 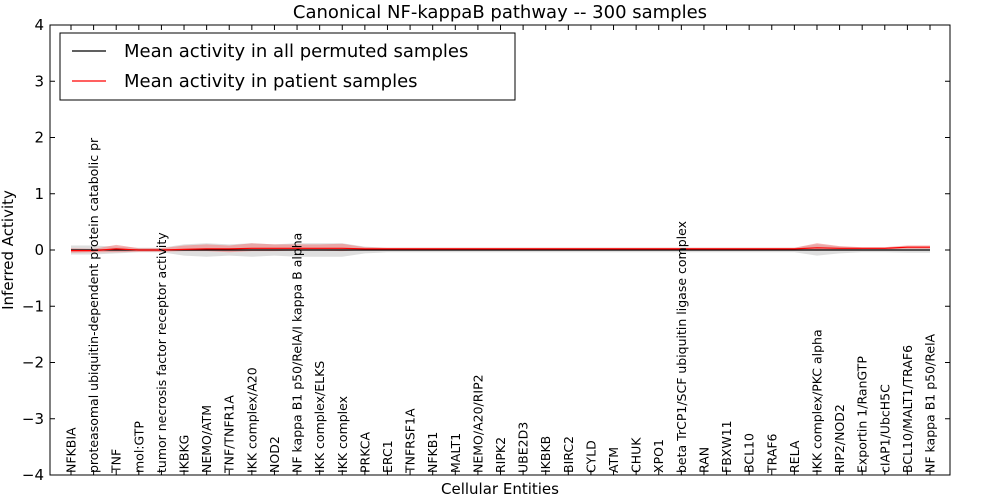 I want to click on category-label: IKK complex, so click(x=342, y=434).